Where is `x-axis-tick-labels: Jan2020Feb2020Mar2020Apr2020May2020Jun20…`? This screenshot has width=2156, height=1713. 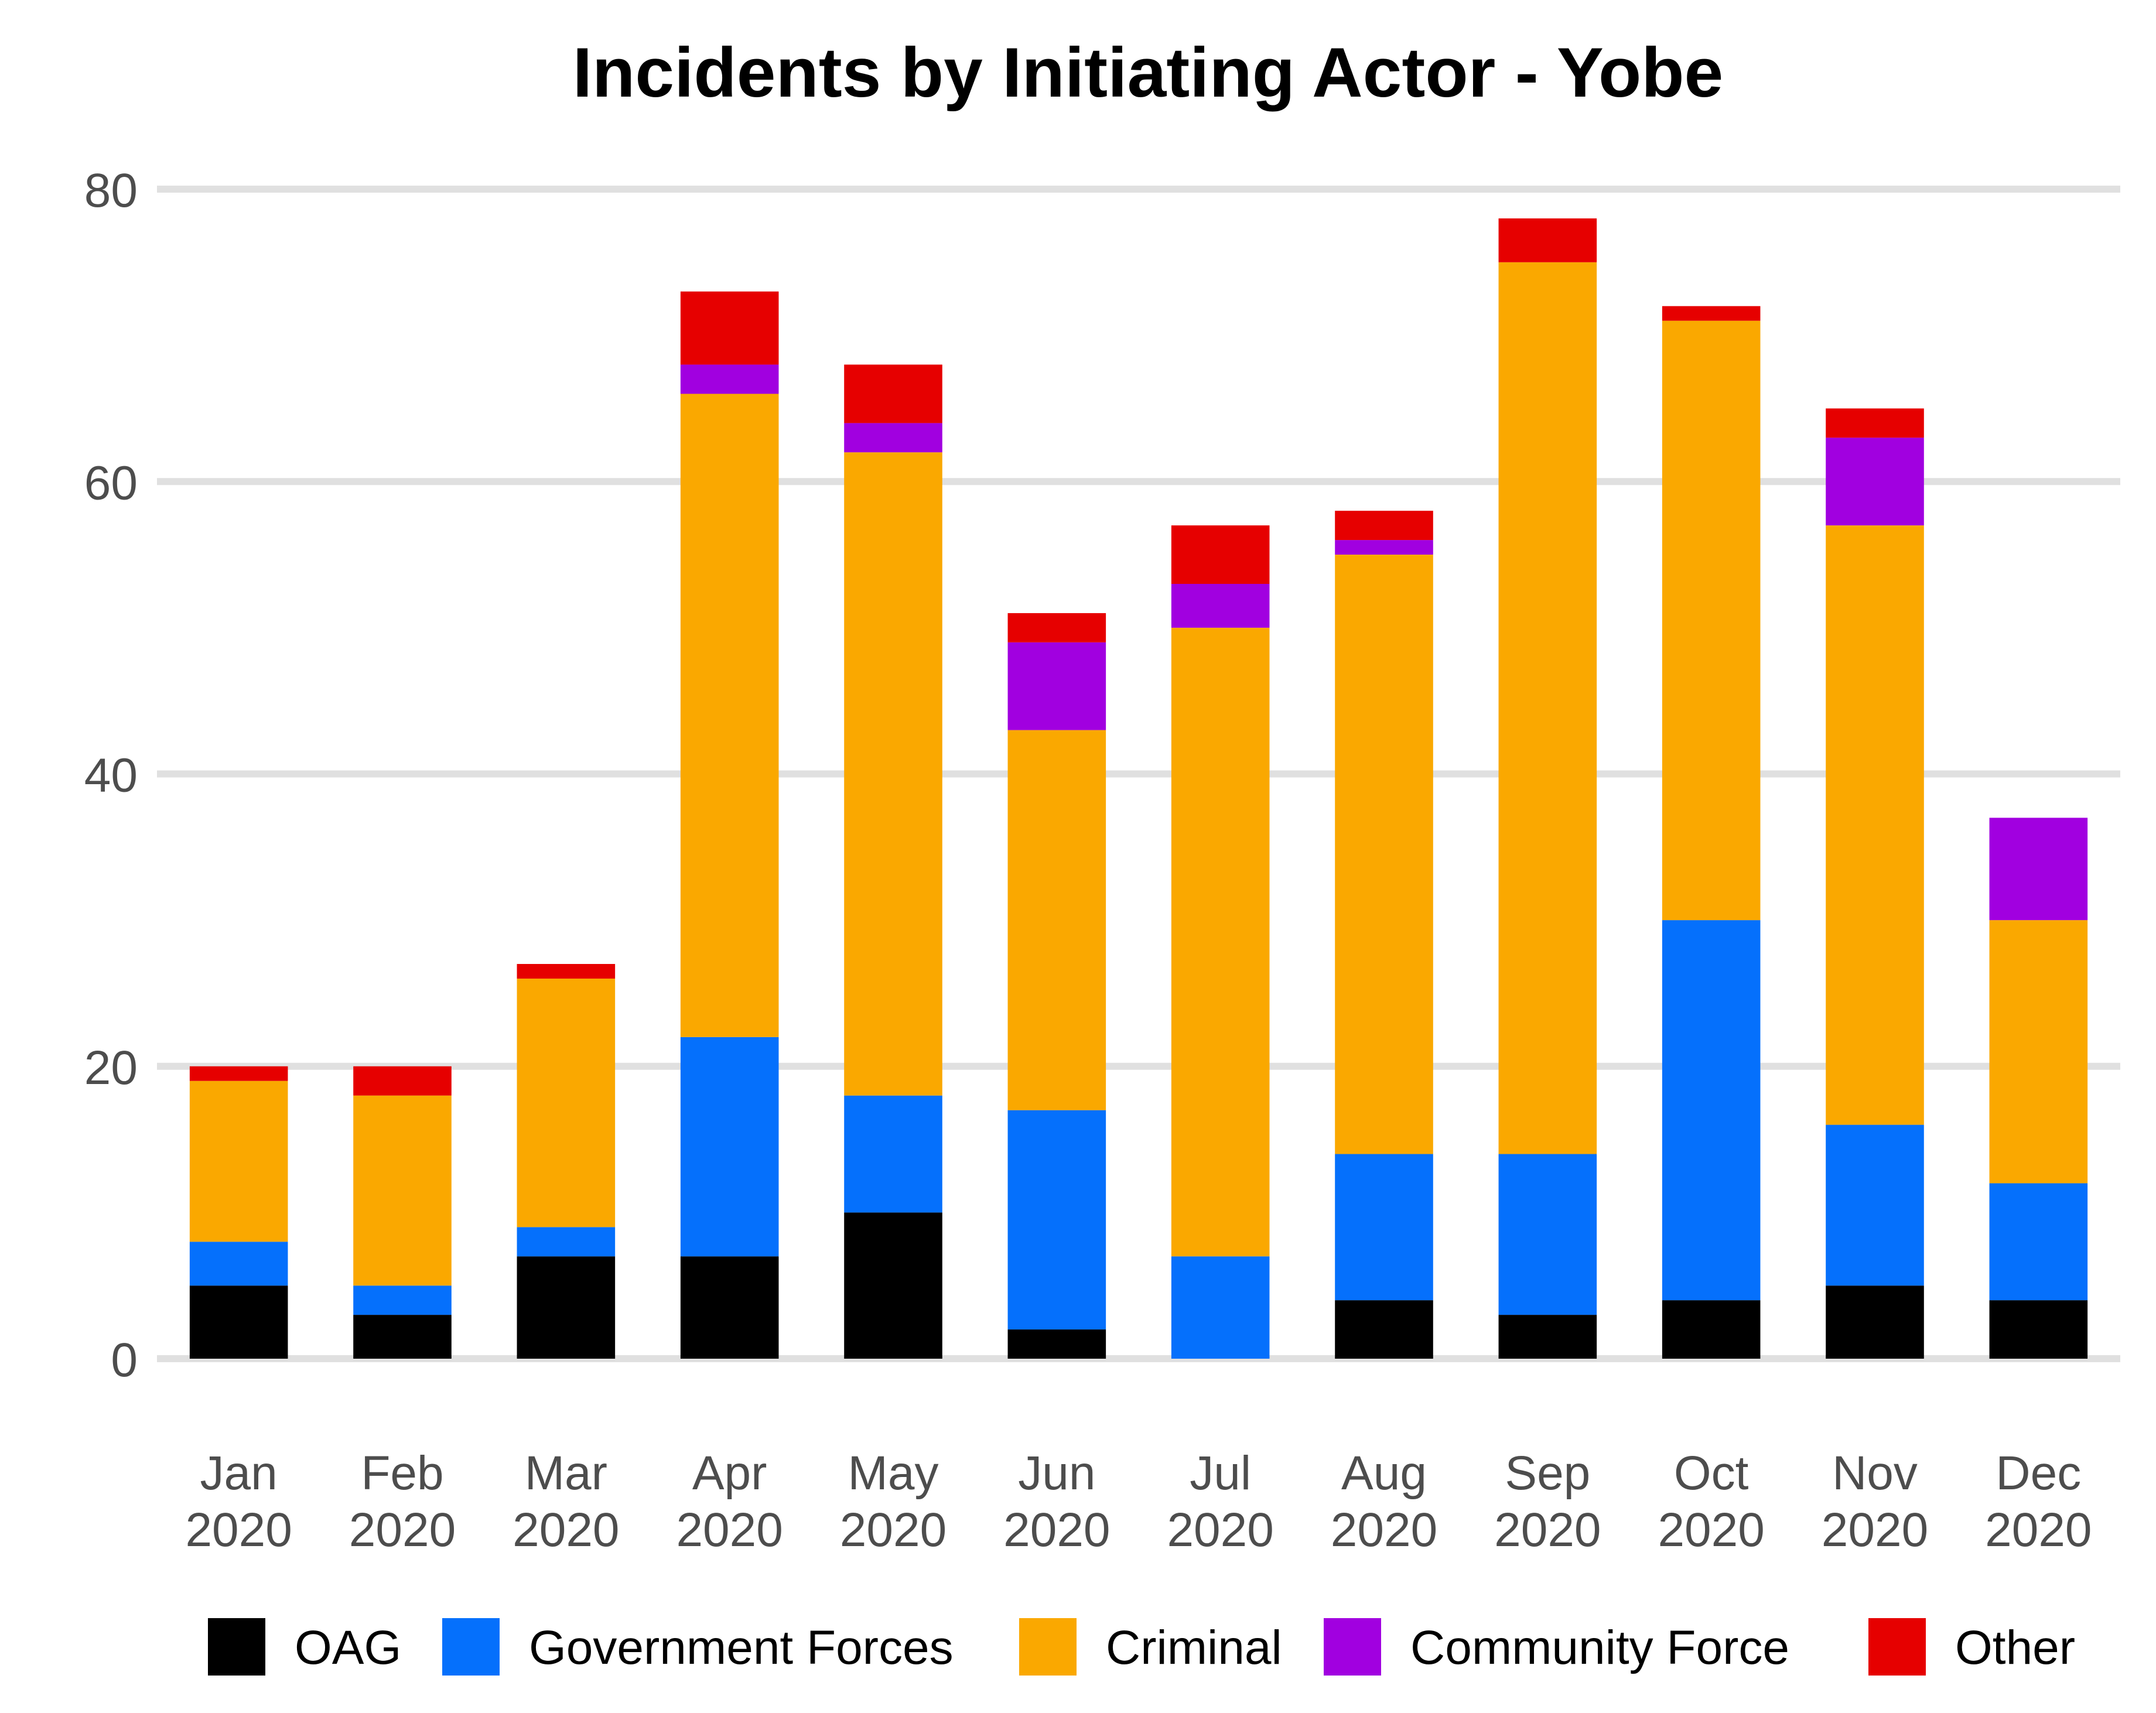
x-axis-tick-labels: Jan2020Feb2020Mar2020Apr2020May2020Jun20… is located at coordinates (1138, 1502).